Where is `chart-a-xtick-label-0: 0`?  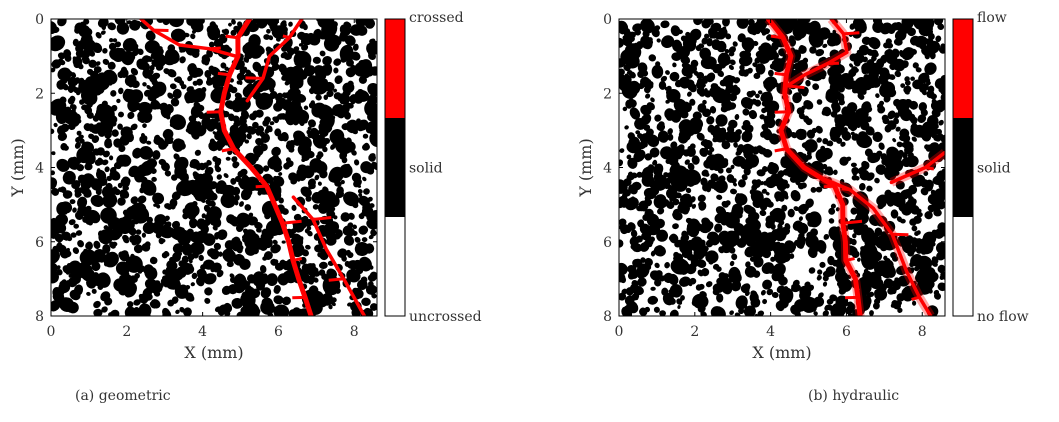 chart-a-xtick-label-0: 0 is located at coordinates (51, 332).